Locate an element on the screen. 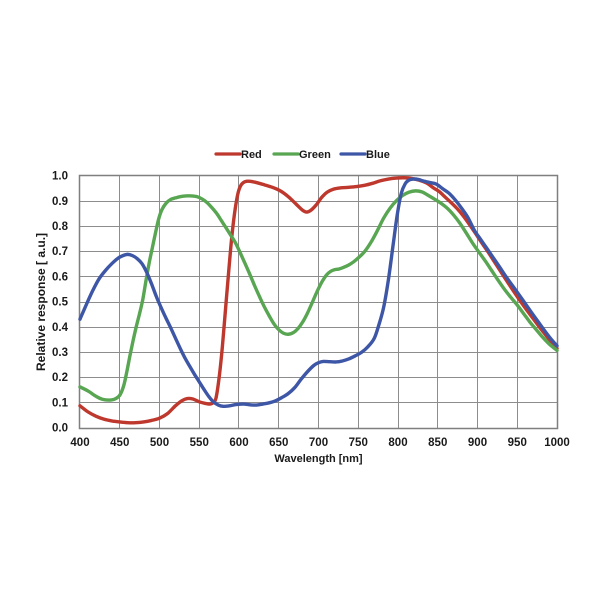 Image resolution: width=600 pixels, height=605 pixels. svg-text: 800 is located at coordinates (397, 443).